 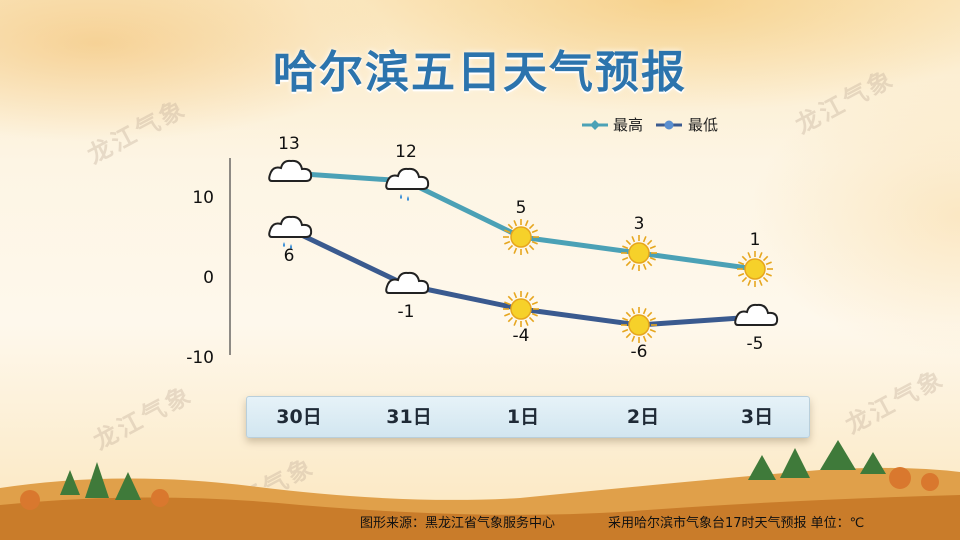 I want to click on legend-label-high: 最高, so click(x=628, y=125).